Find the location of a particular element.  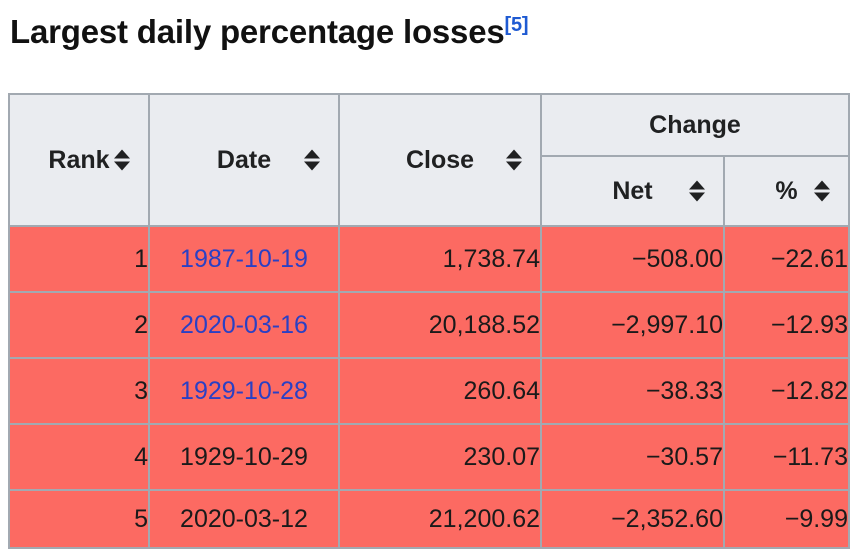

percent-change-cell: −9.99 is located at coordinates (786, 519).